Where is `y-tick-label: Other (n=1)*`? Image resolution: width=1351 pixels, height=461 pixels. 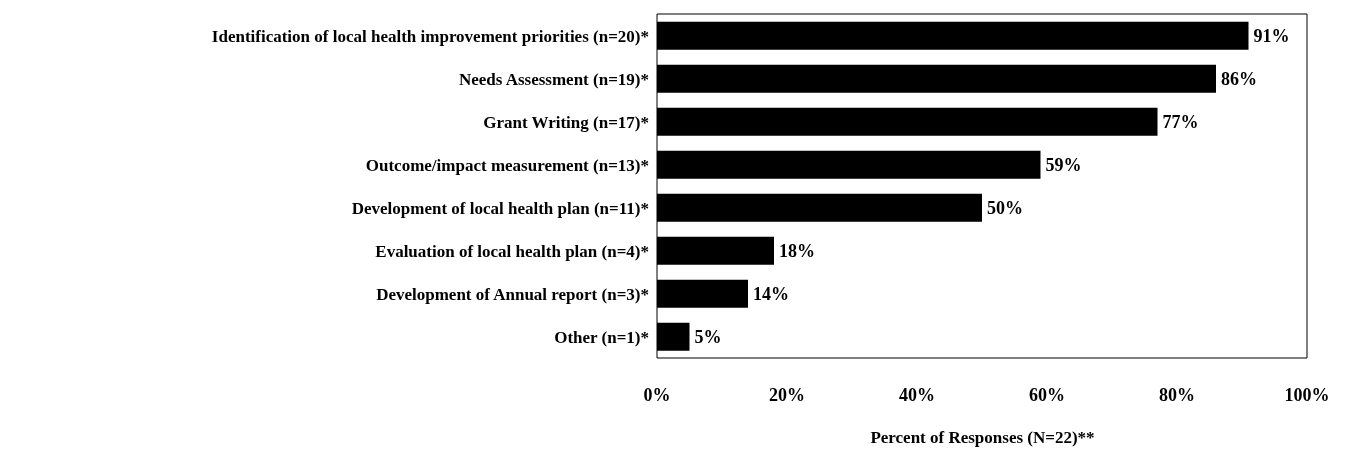
y-tick-label: Other (n=1)* is located at coordinates (601, 337).